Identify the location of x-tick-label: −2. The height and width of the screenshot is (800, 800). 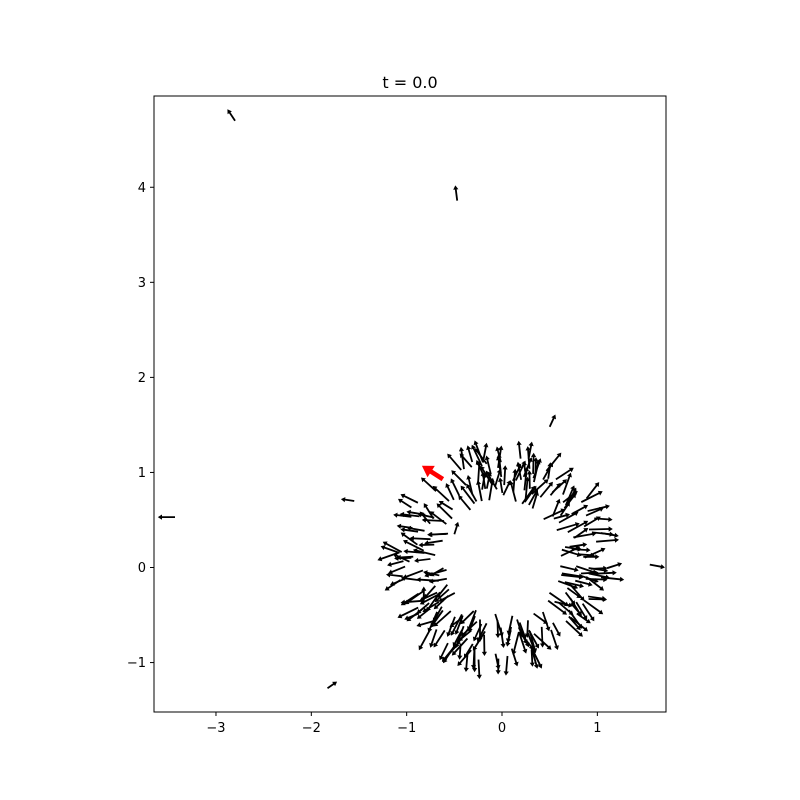
(311, 728).